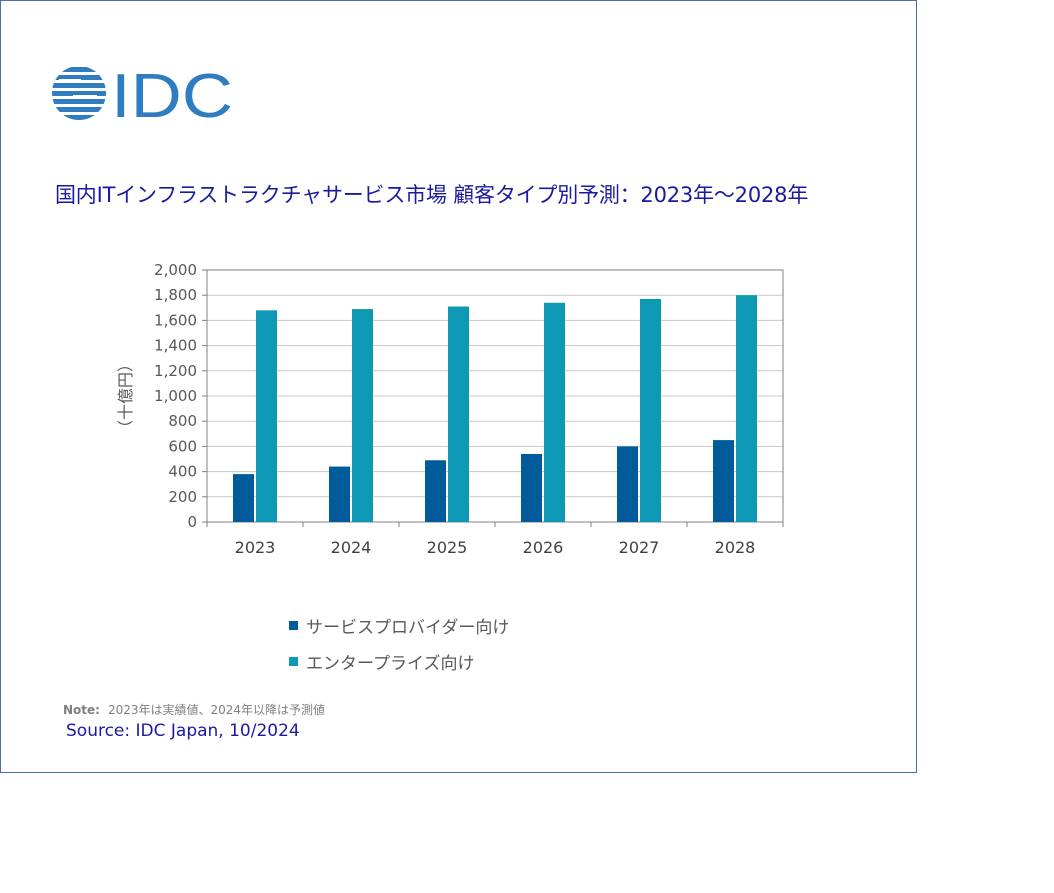 Image resolution: width=1054 pixels, height=893 pixels. What do you see at coordinates (339, 494) in the screenshot?
I see `bar-service-provider-2024` at bounding box center [339, 494].